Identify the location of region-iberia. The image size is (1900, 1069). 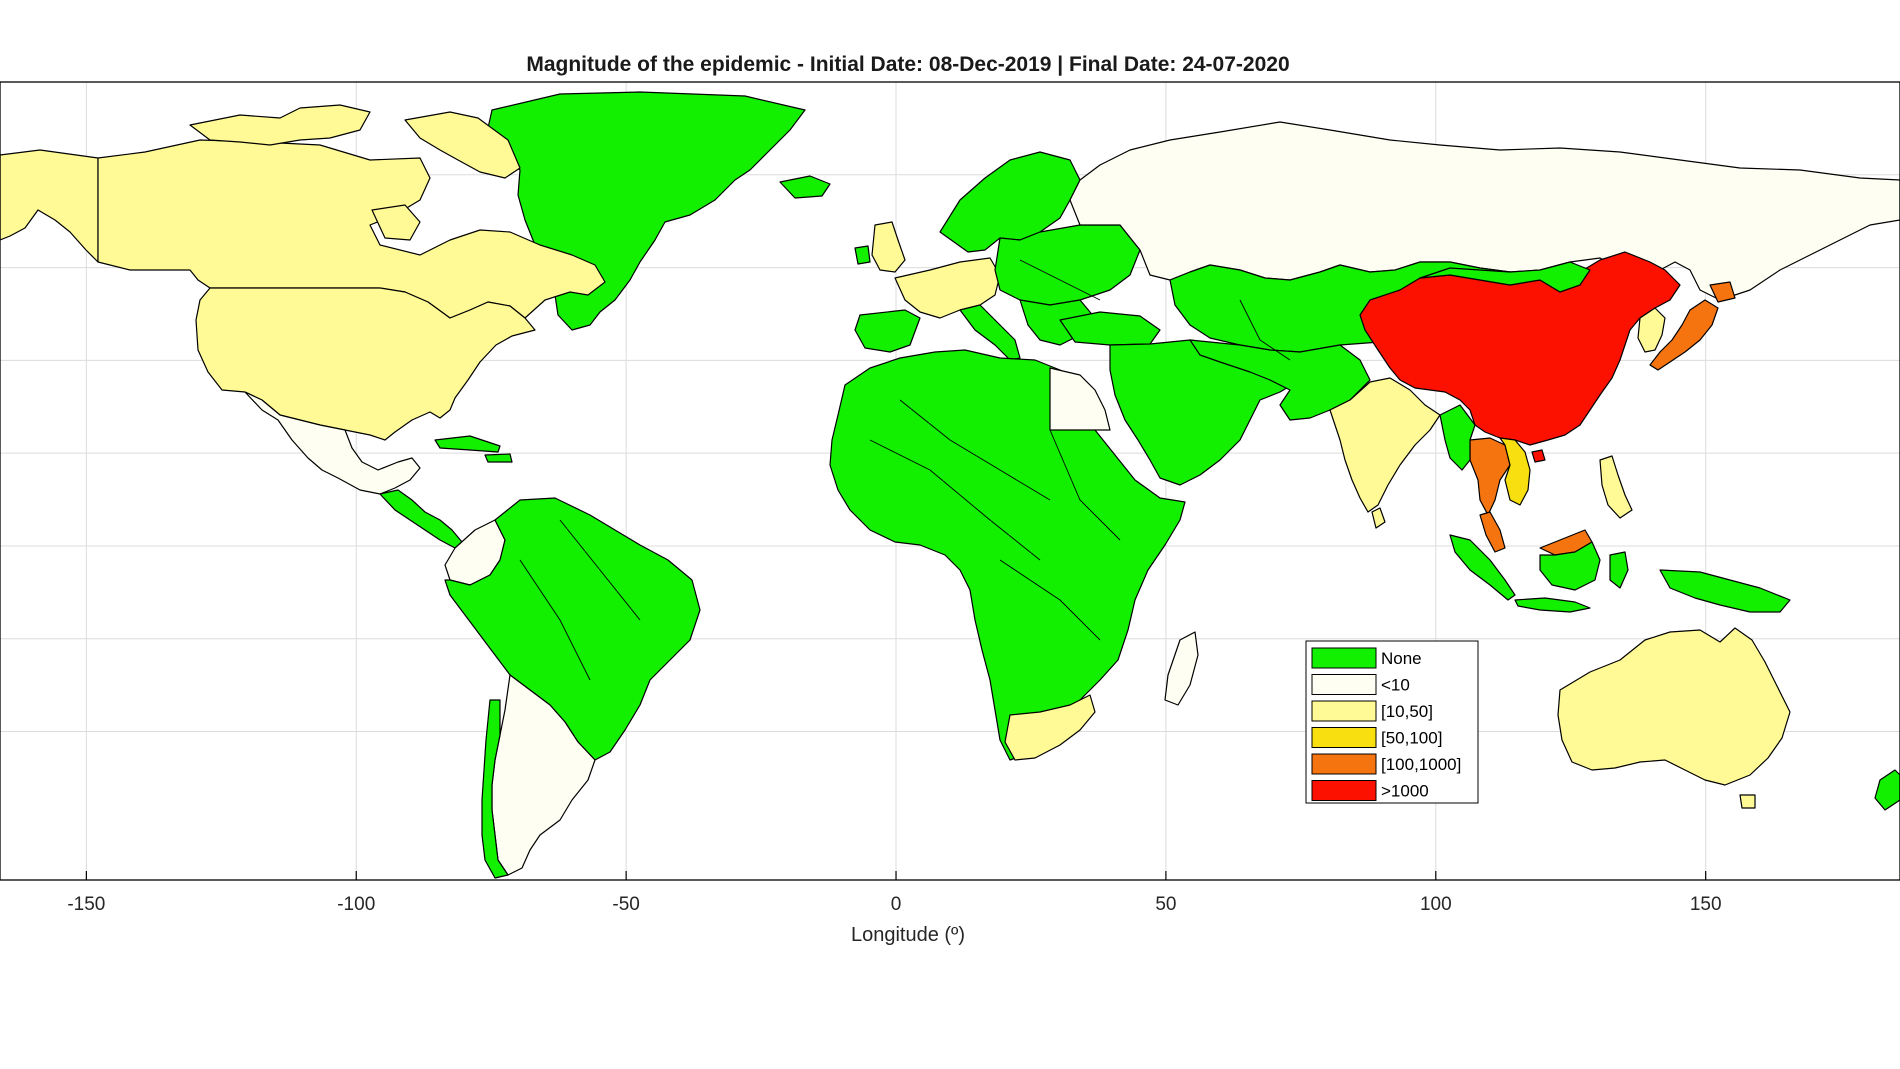
(887, 331).